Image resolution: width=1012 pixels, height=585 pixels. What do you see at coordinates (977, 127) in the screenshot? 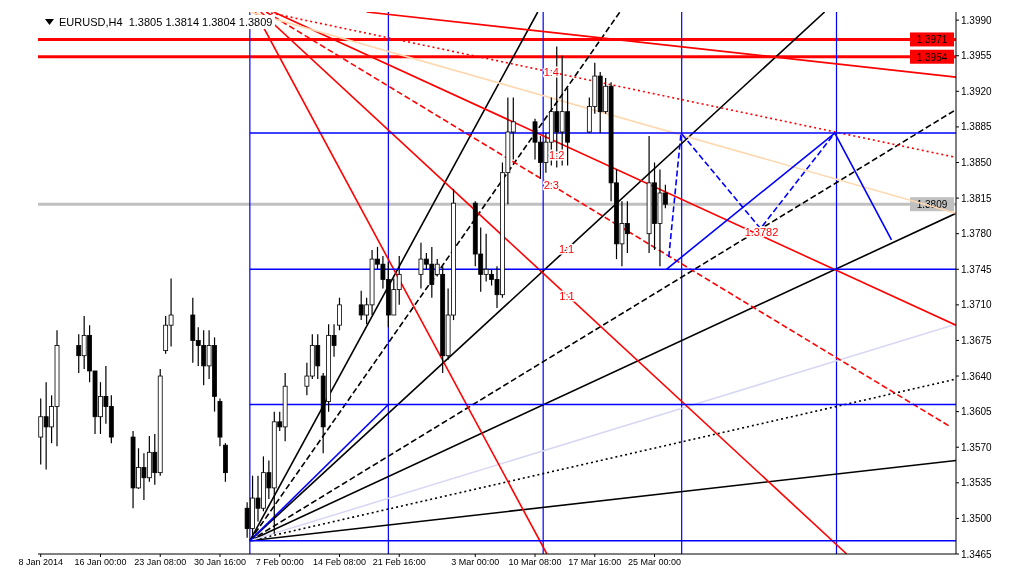
I see `y-tick-label: 1.3885` at bounding box center [977, 127].